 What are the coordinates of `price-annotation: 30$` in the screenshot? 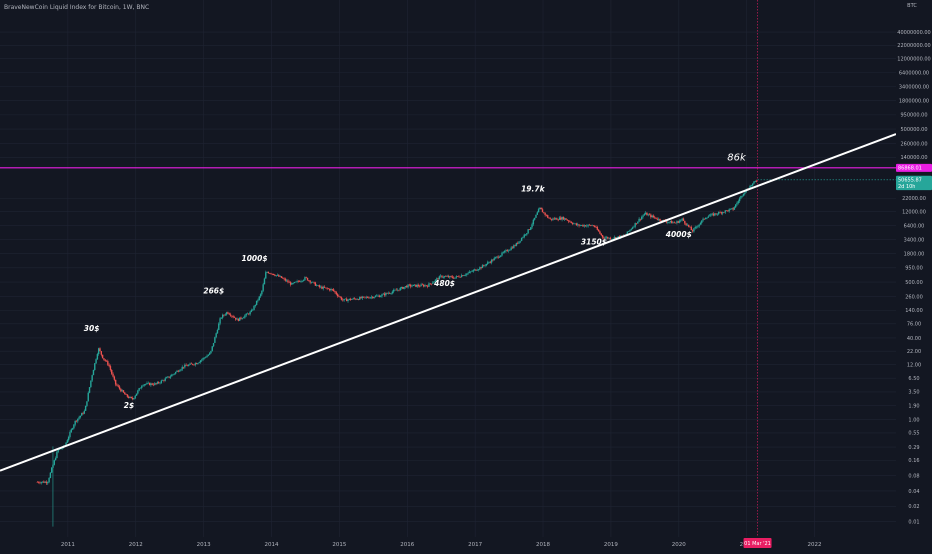 It's located at (92, 328).